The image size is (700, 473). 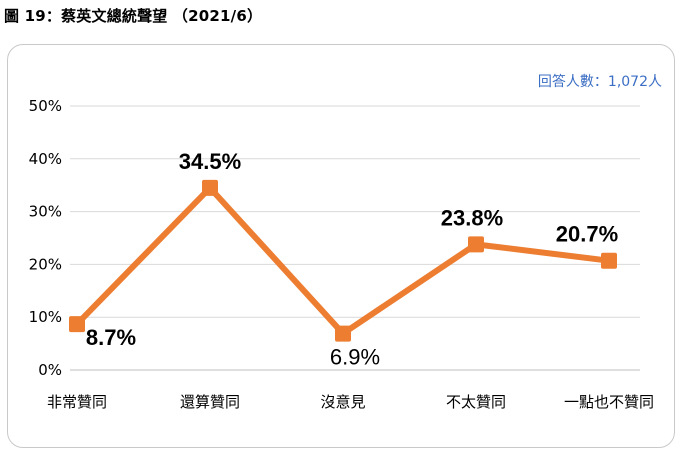 What do you see at coordinates (355, 357) in the screenshot?
I see `data-label: 6.9%` at bounding box center [355, 357].